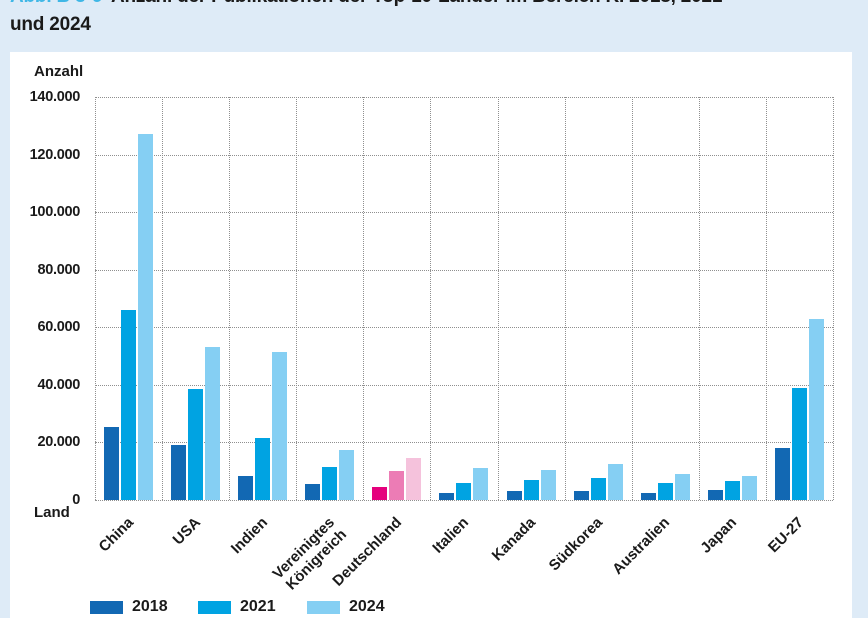 The image size is (868, 618). What do you see at coordinates (195, 298) in the screenshot?
I see `bar-group-usa` at bounding box center [195, 298].